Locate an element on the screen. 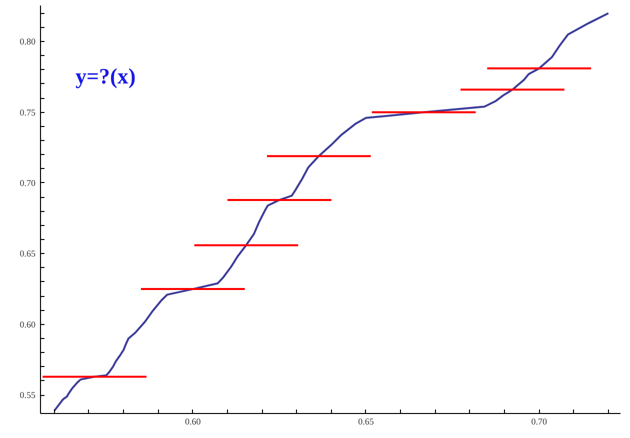  y-tick-label: 0.60 is located at coordinates (28, 324).